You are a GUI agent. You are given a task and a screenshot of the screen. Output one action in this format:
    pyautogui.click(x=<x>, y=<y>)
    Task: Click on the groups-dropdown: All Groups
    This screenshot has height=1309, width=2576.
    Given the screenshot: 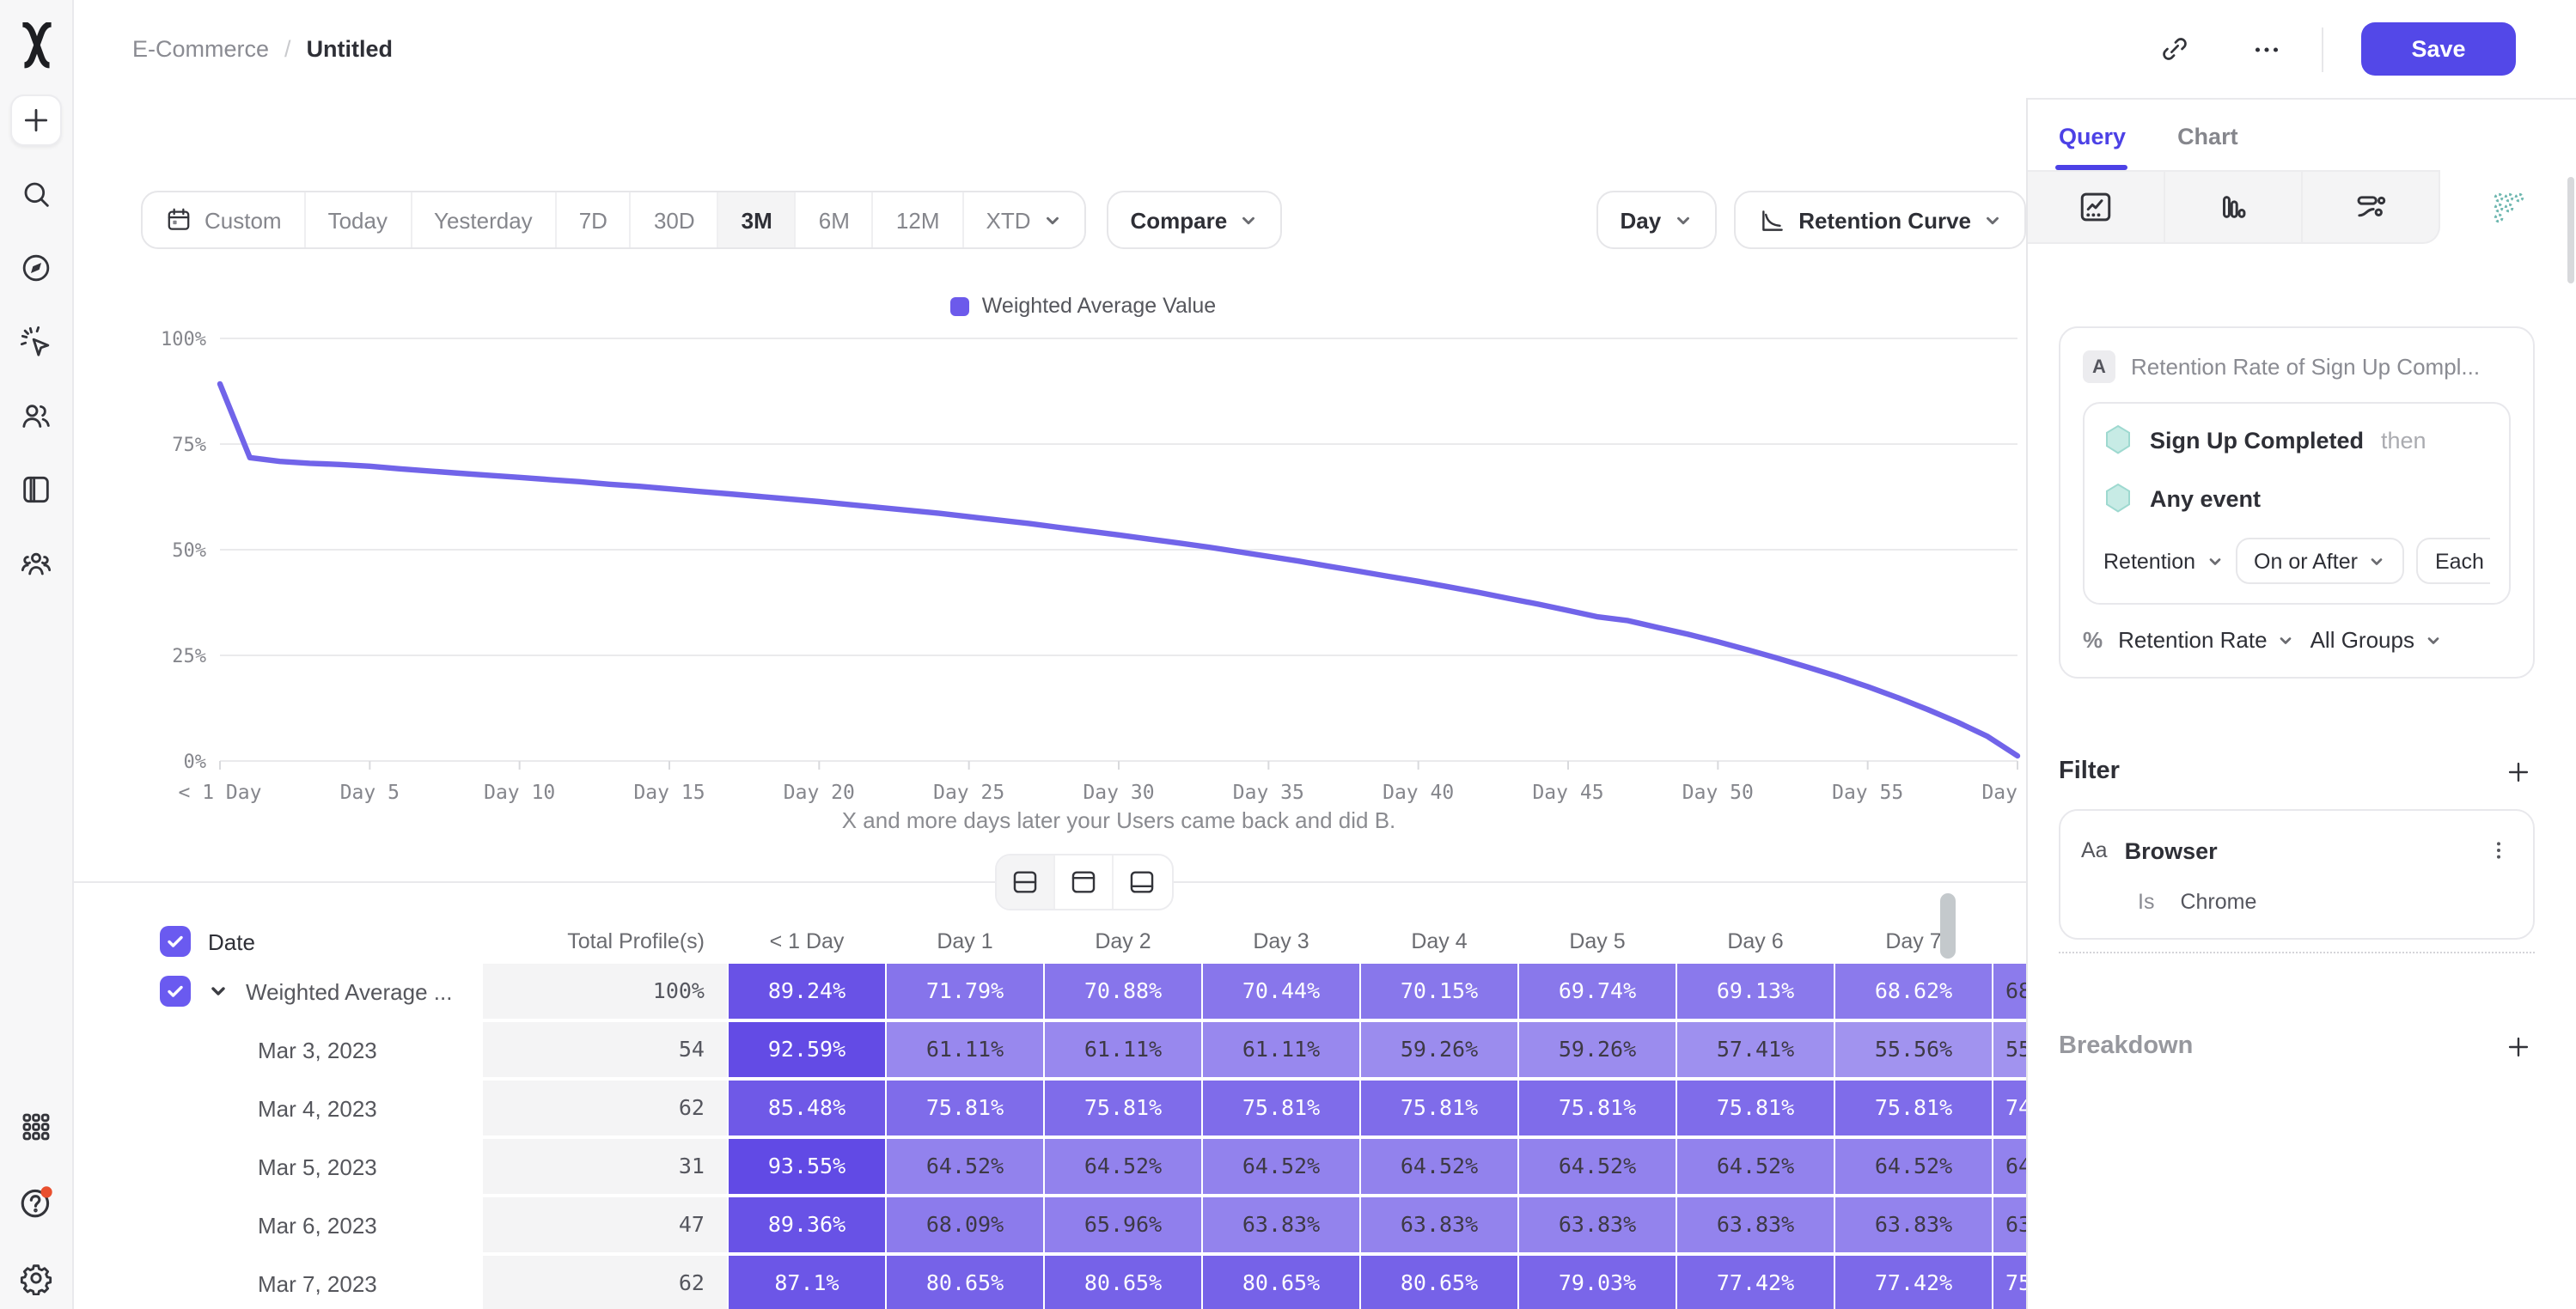 What is the action you would take?
    pyautogui.click(x=2376, y=640)
    